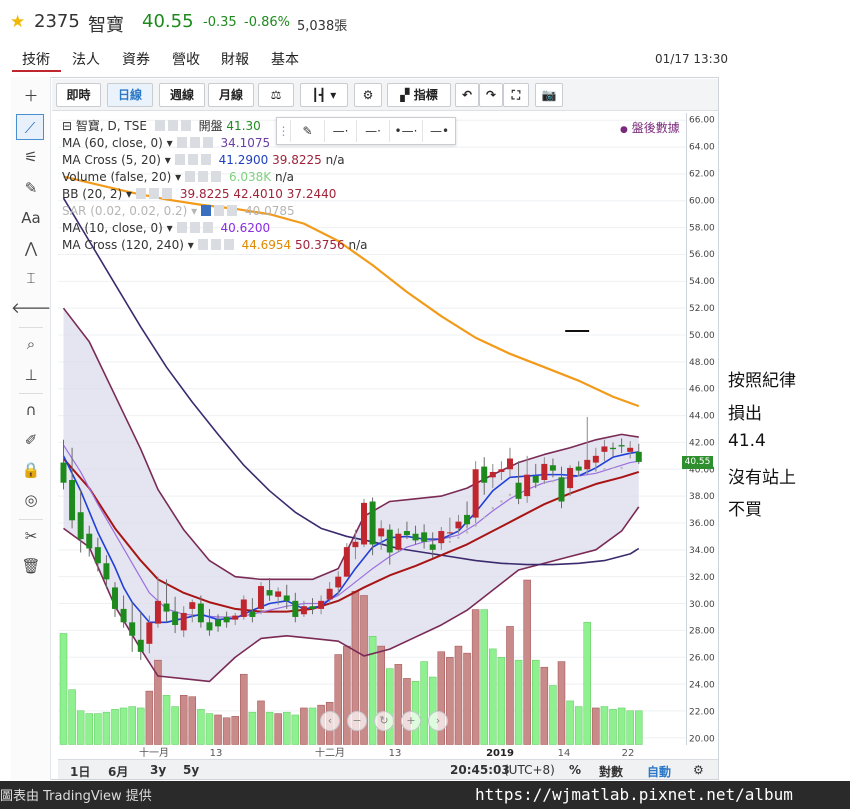  Describe the element at coordinates (86, 60) in the screenshot. I see `tab-institutional: 法人` at that location.